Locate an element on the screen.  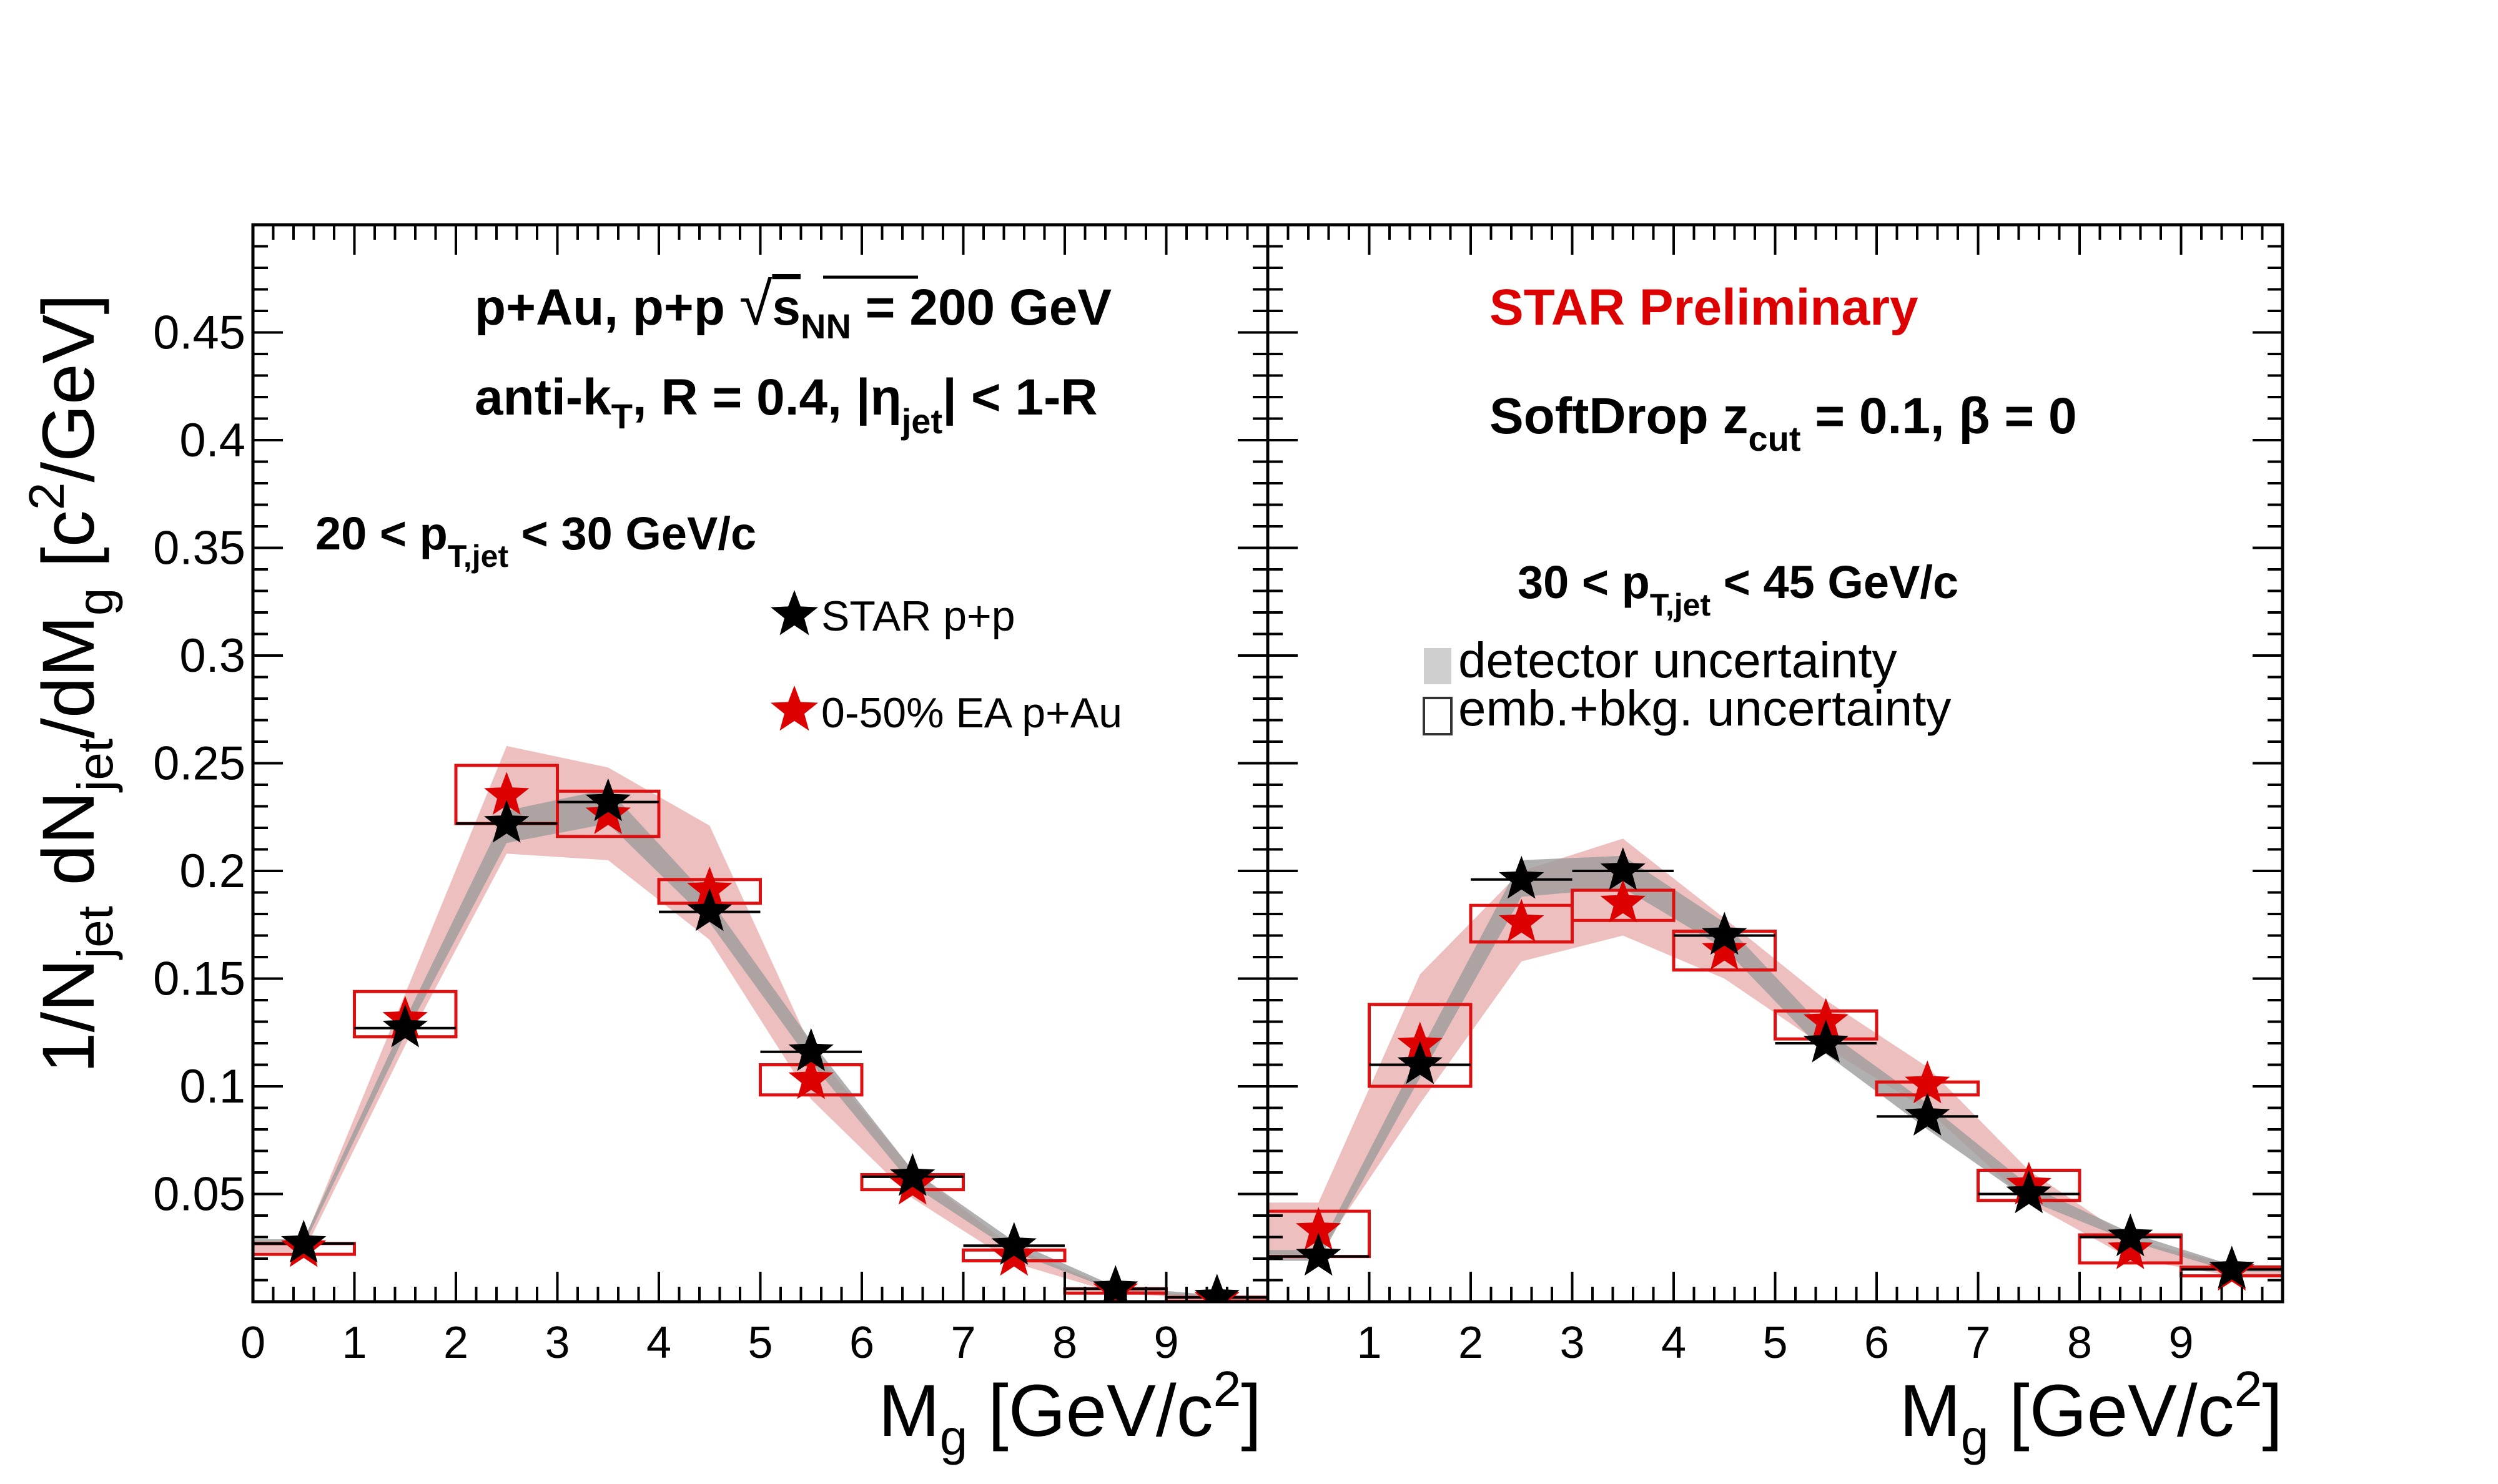
y-tick-label: 0.15 is located at coordinates (199, 979).